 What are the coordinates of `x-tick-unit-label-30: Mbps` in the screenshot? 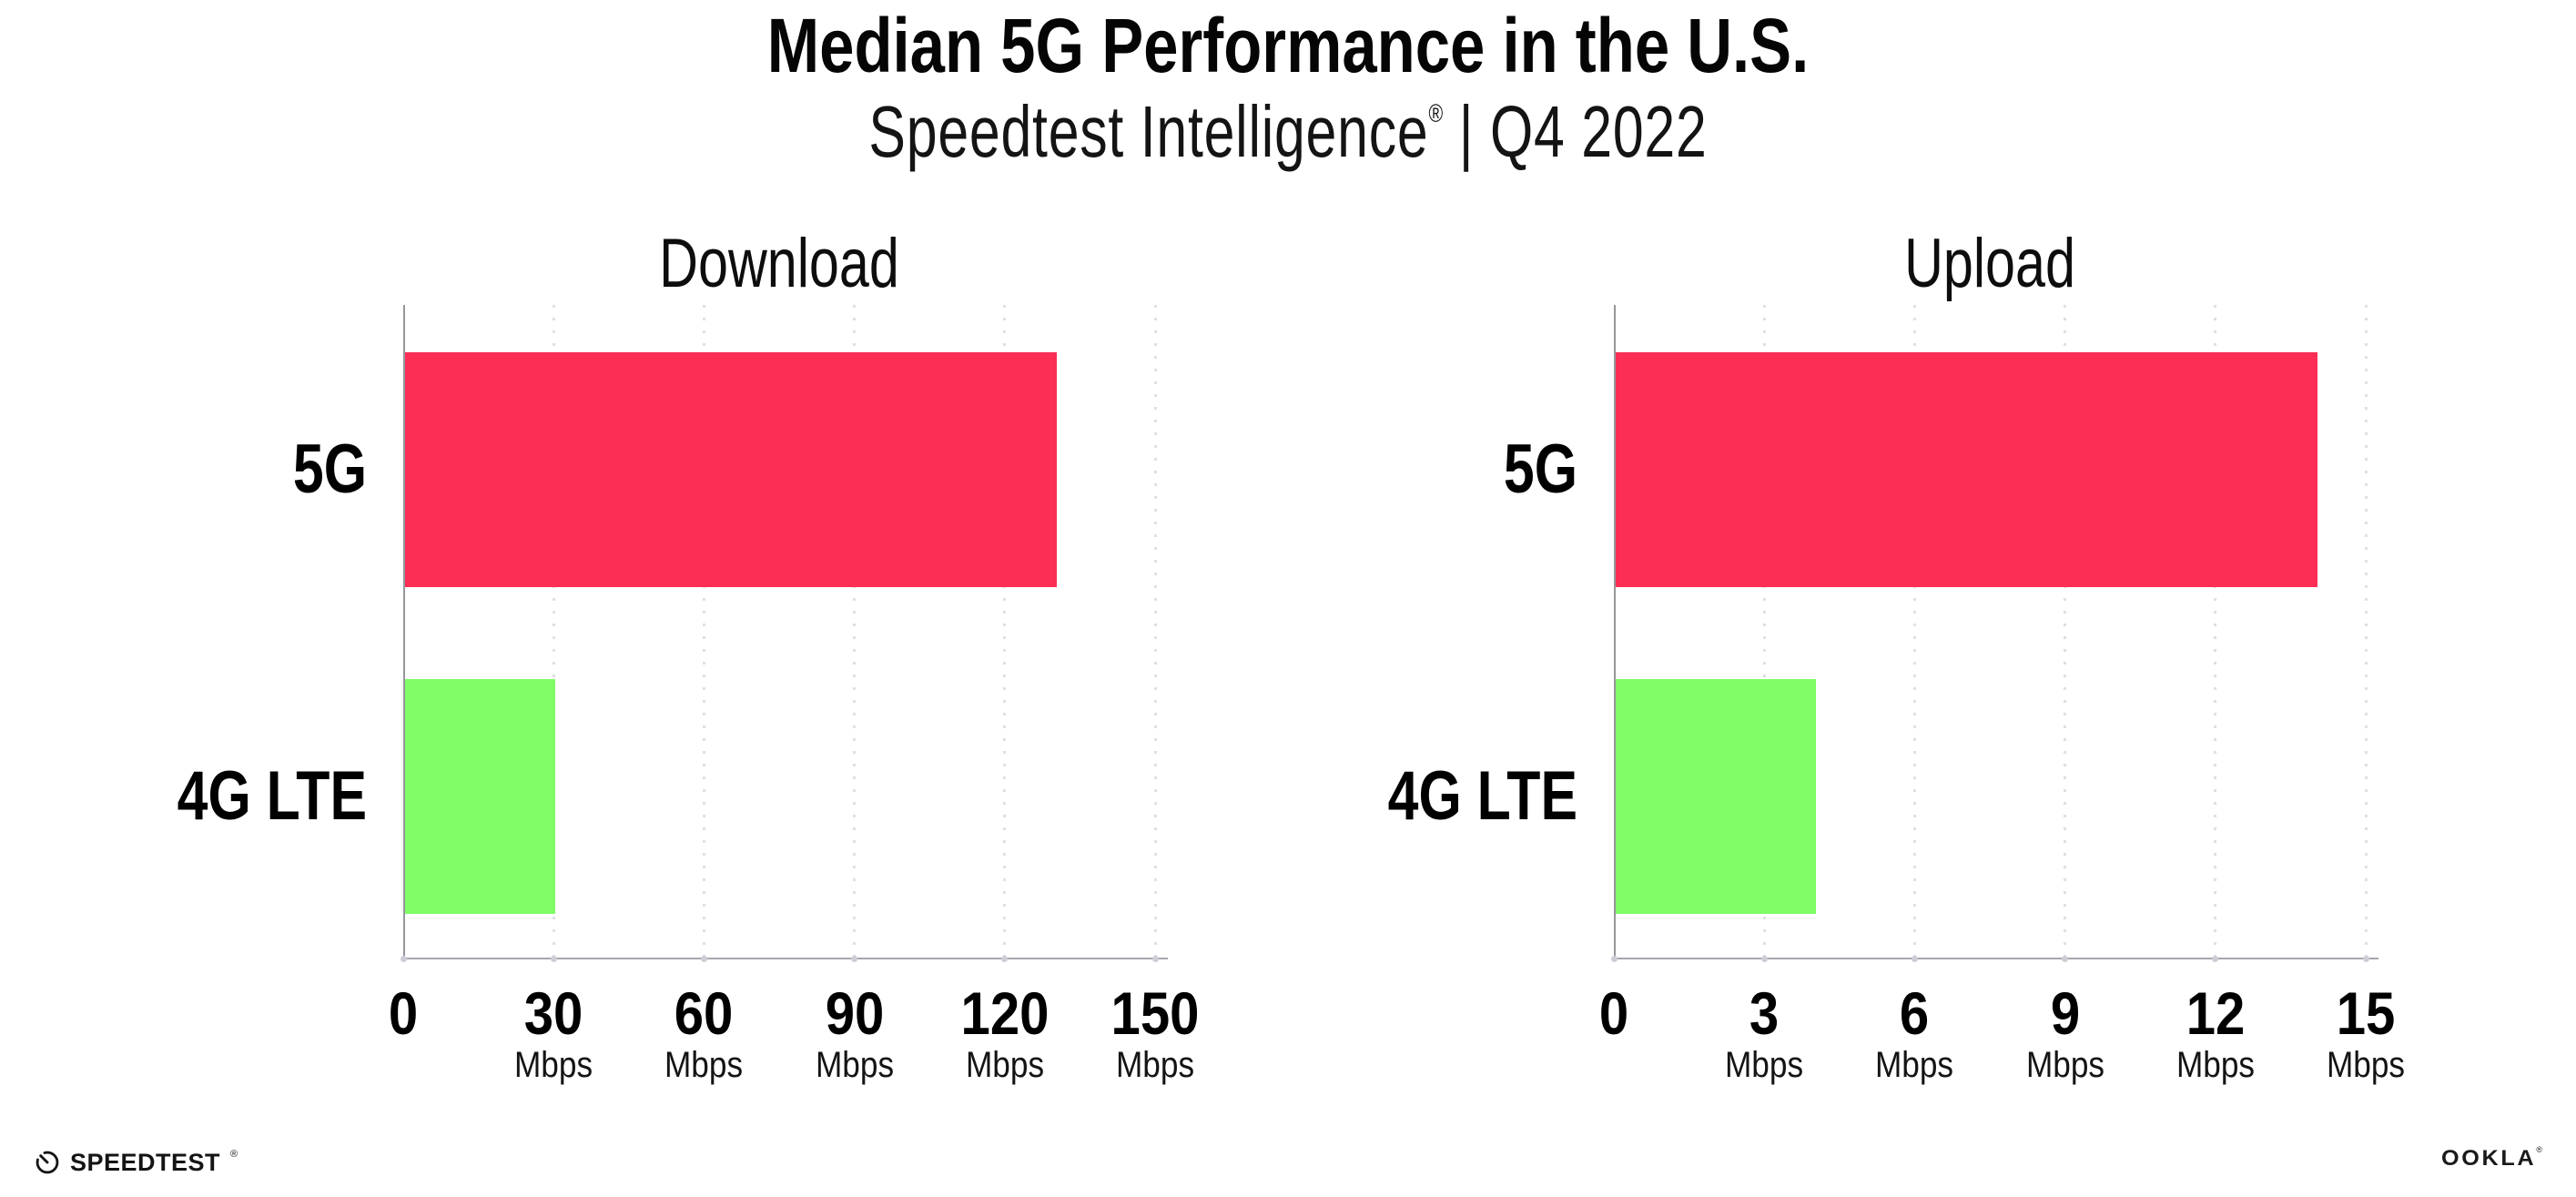 It's located at (553, 1065).